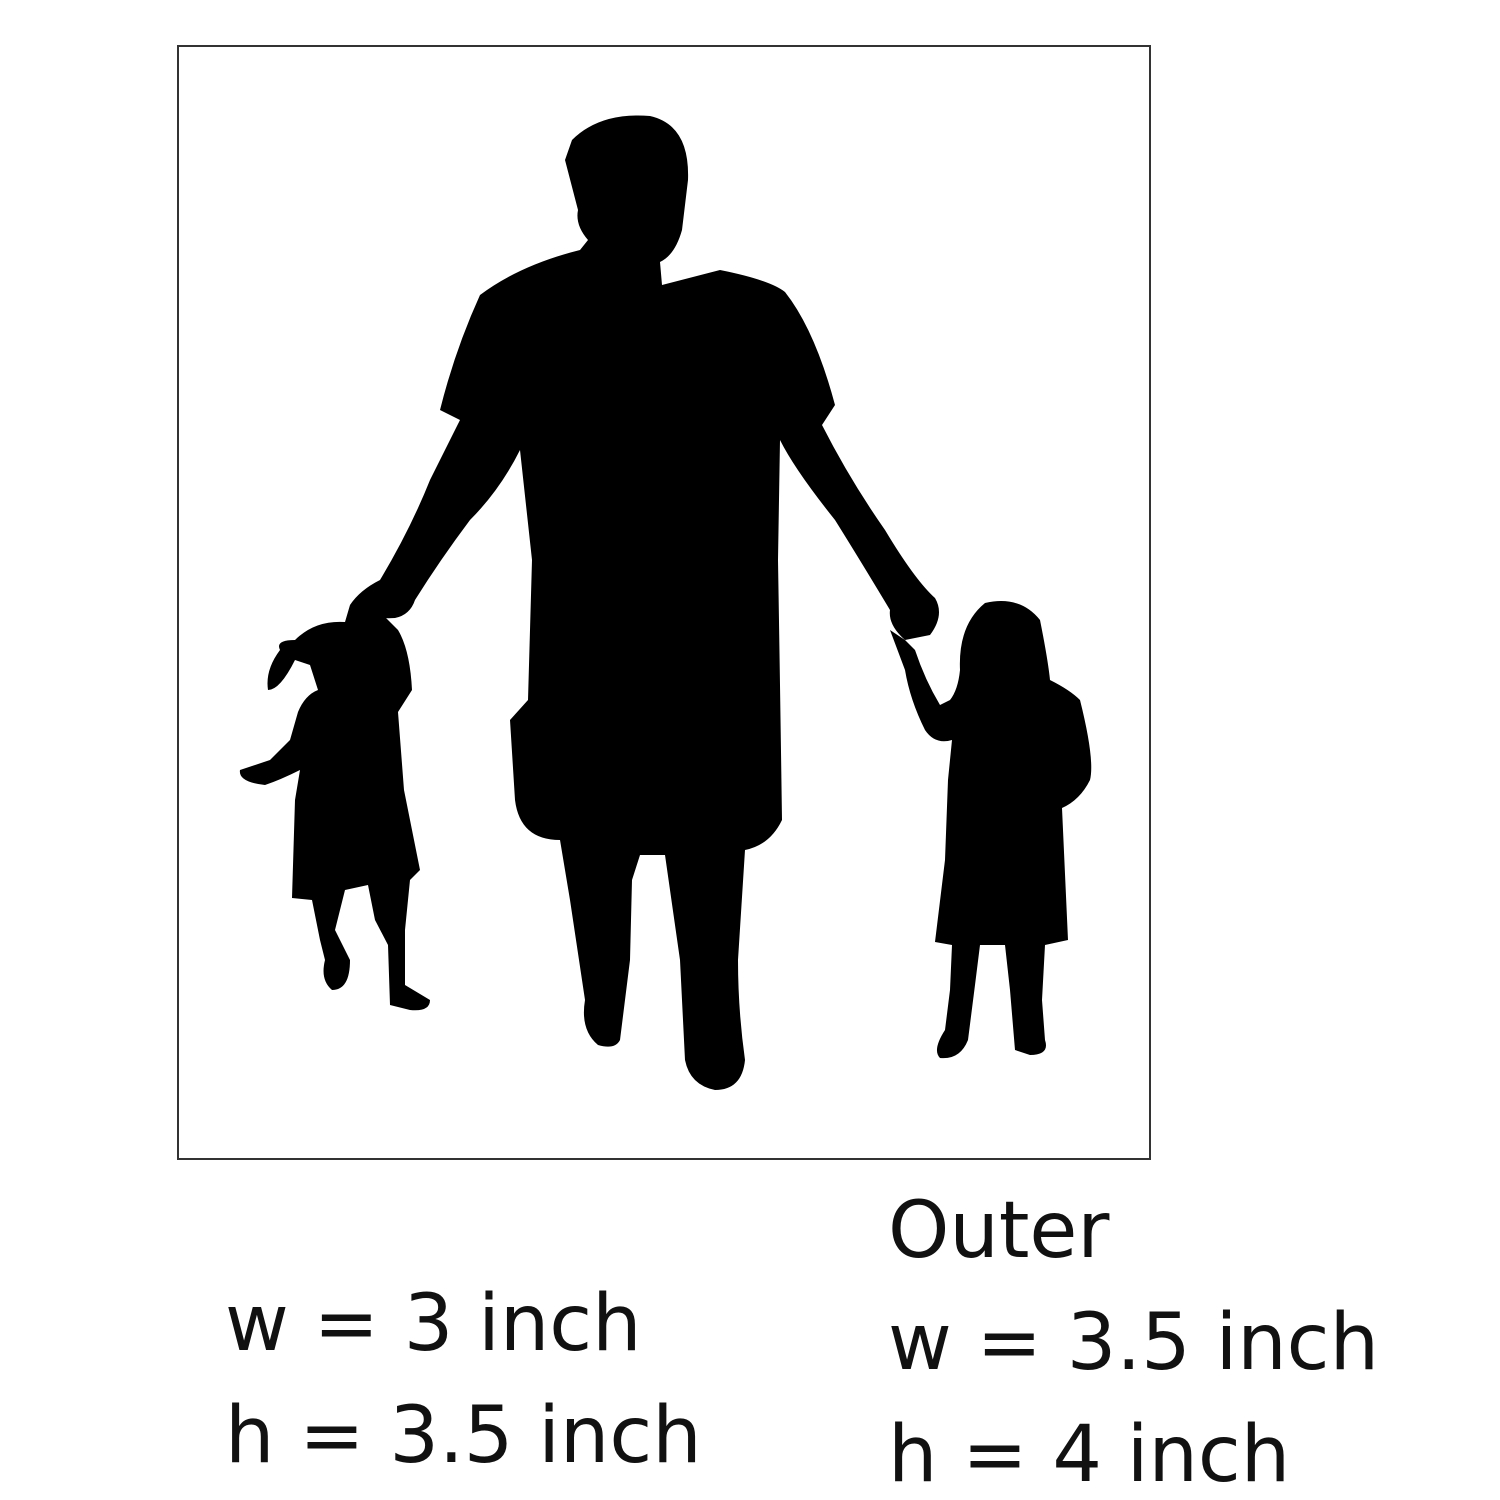 This screenshot has height=1500, width=1500. Describe the element at coordinates (1089, 1455) in the screenshot. I see `outer-height-label: h = 4 inch` at that location.